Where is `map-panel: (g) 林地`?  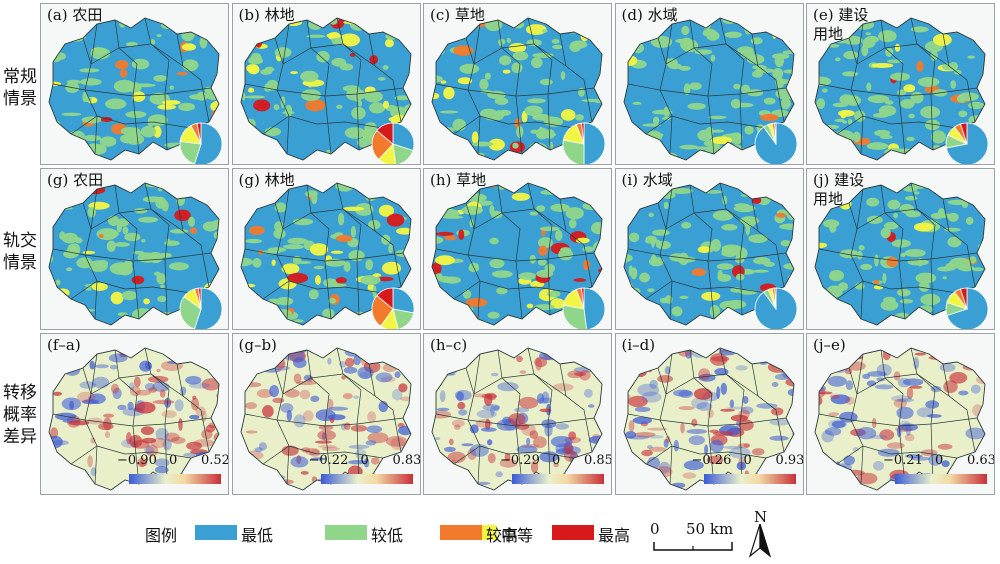
map-panel: (g) 林地 is located at coordinates (326, 249).